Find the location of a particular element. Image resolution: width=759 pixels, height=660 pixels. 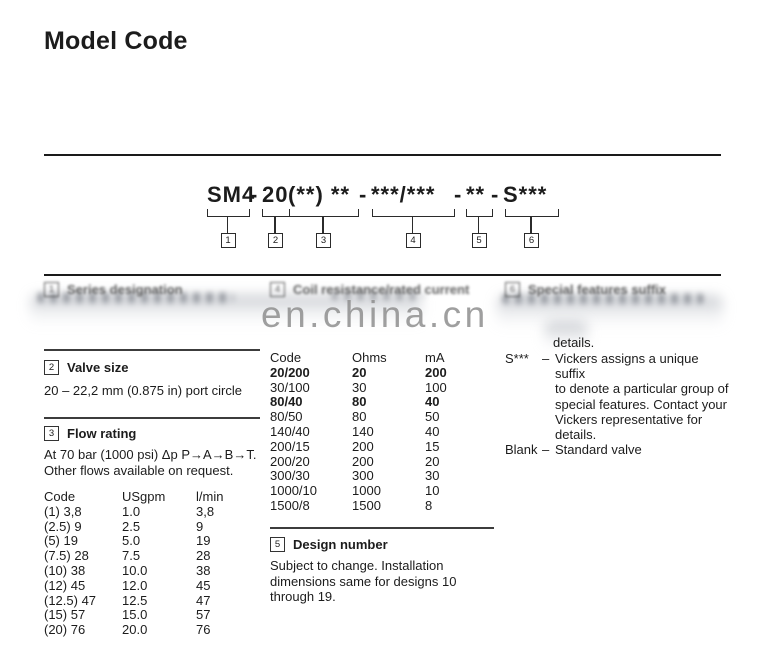

watermark: en.china.cn is located at coordinates (375, 314).